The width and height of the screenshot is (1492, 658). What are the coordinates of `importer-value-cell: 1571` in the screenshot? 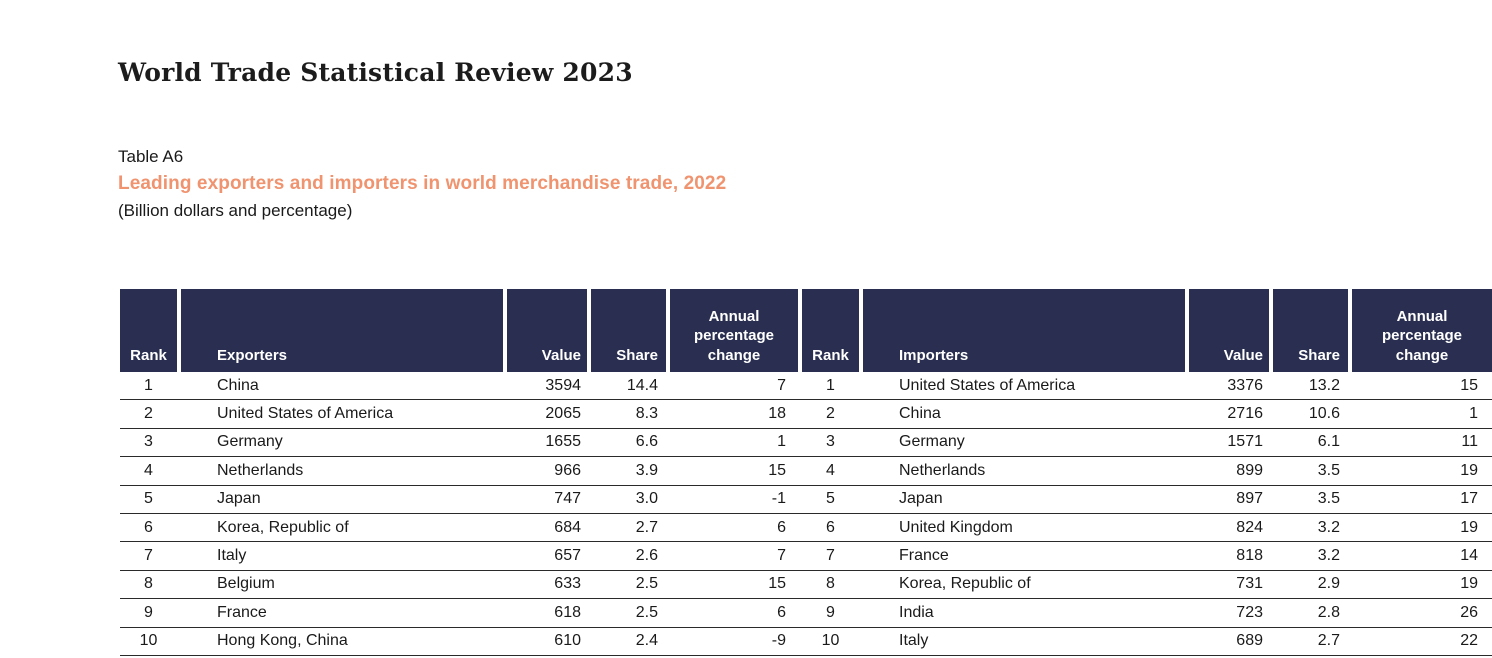 It's located at (1245, 442).